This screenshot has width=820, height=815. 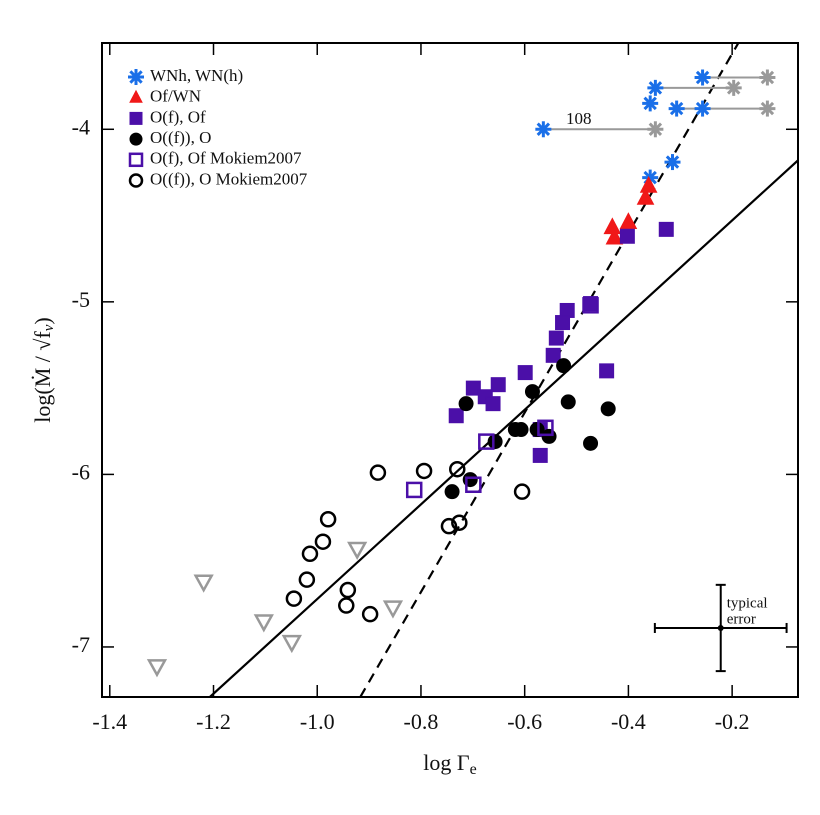 I want to click on x-tick-label: -0.4, so click(x=628, y=721).